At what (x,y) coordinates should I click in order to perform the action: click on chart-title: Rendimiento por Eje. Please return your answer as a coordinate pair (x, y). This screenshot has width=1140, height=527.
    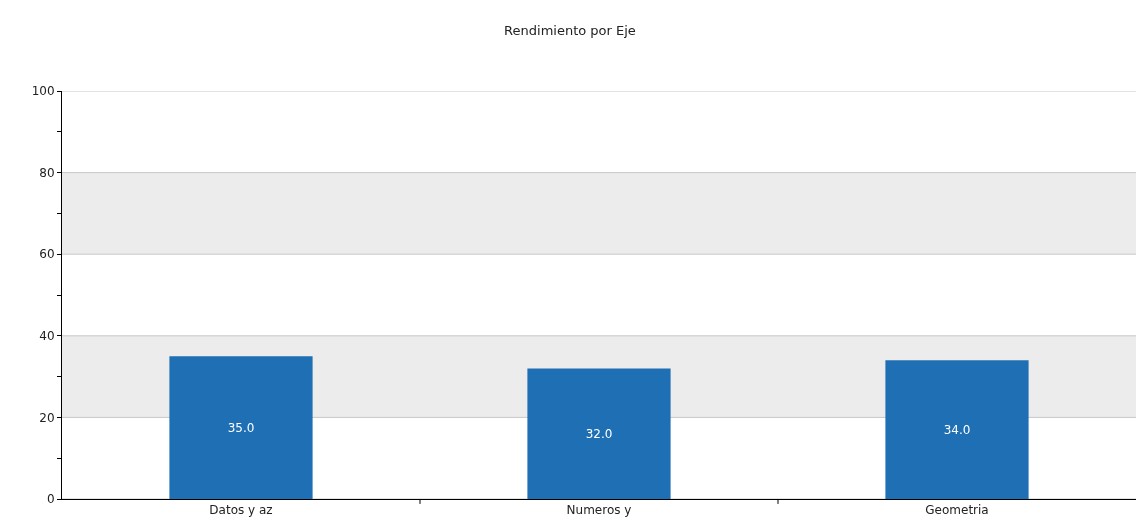
    Looking at the image, I should click on (570, 31).